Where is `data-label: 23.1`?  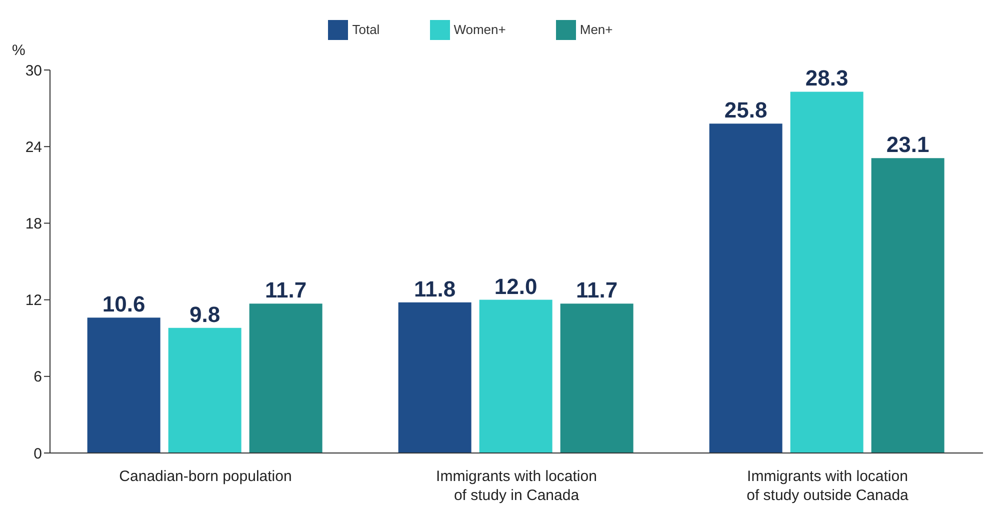 data-label: 23.1 is located at coordinates (908, 145).